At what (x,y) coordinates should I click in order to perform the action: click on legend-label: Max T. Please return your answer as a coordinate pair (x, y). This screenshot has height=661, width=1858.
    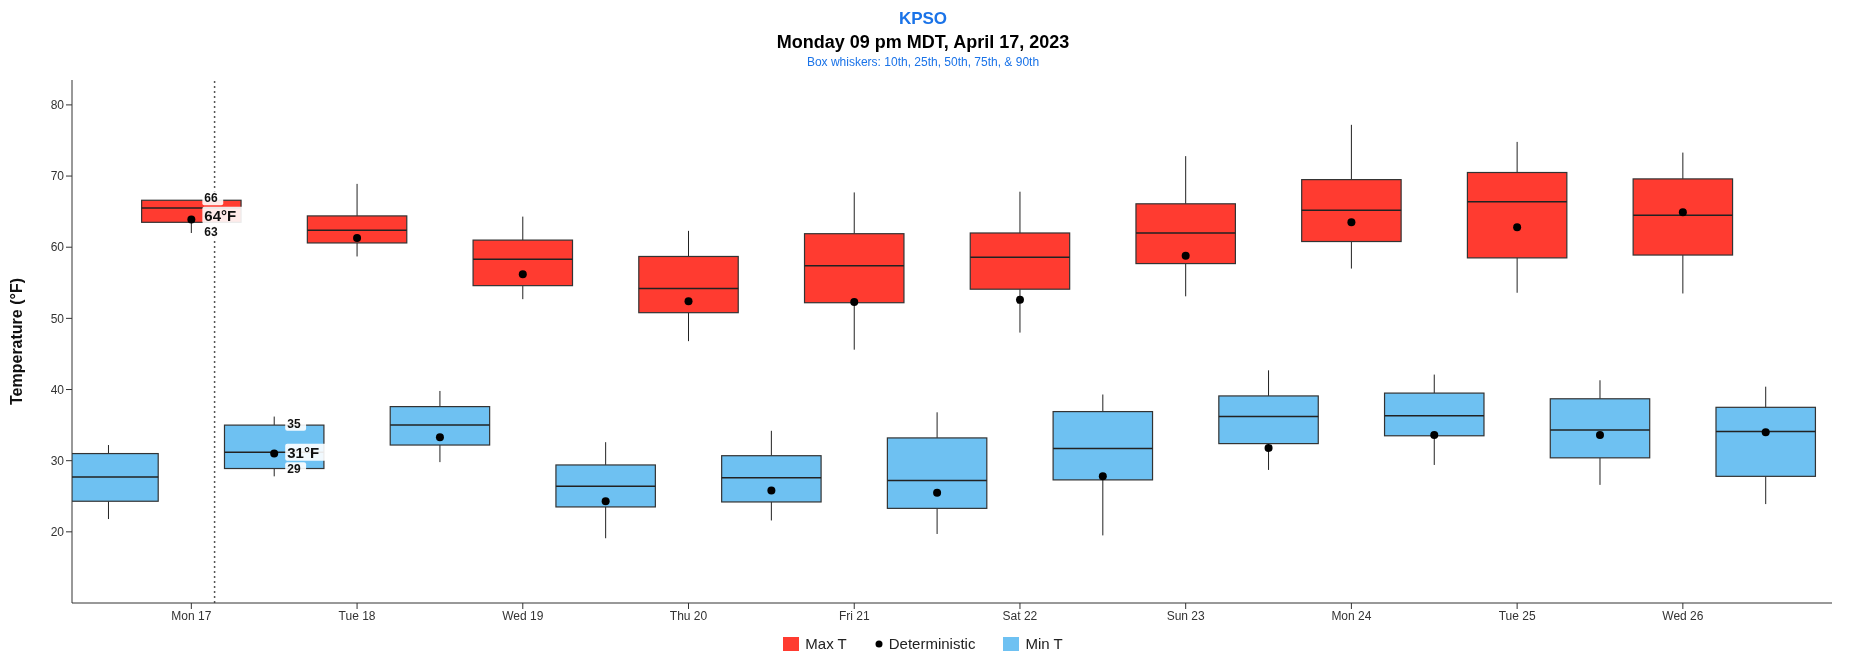
    Looking at the image, I should click on (826, 643).